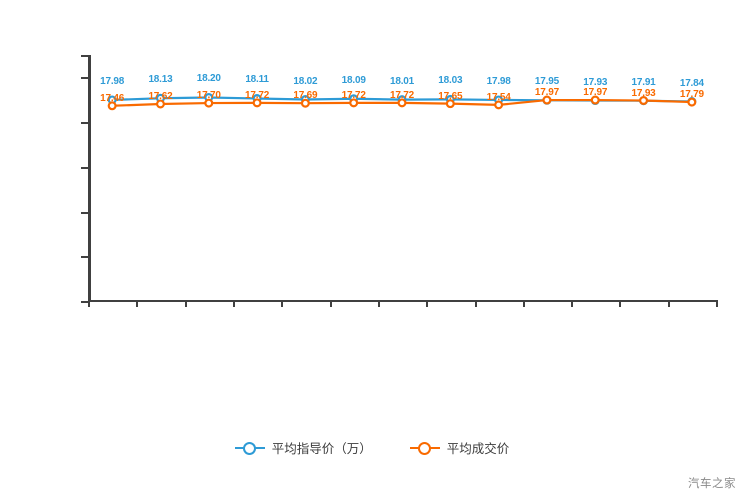 The width and height of the screenshot is (744, 496). I want to click on series-layer, so click(402, 101).